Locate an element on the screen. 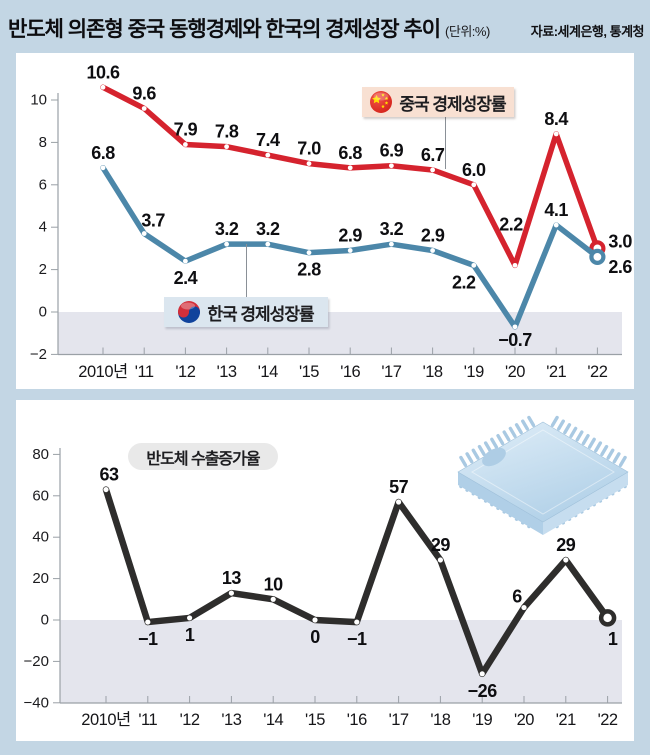 This screenshot has width=650, height=755. value-label: 13 is located at coordinates (232, 578).